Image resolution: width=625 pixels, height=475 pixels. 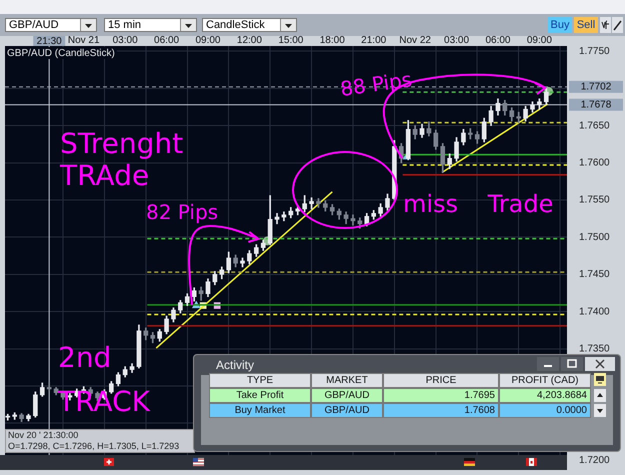 What do you see at coordinates (84, 40) in the screenshot?
I see `x-tick-label: Nov 21` at bounding box center [84, 40].